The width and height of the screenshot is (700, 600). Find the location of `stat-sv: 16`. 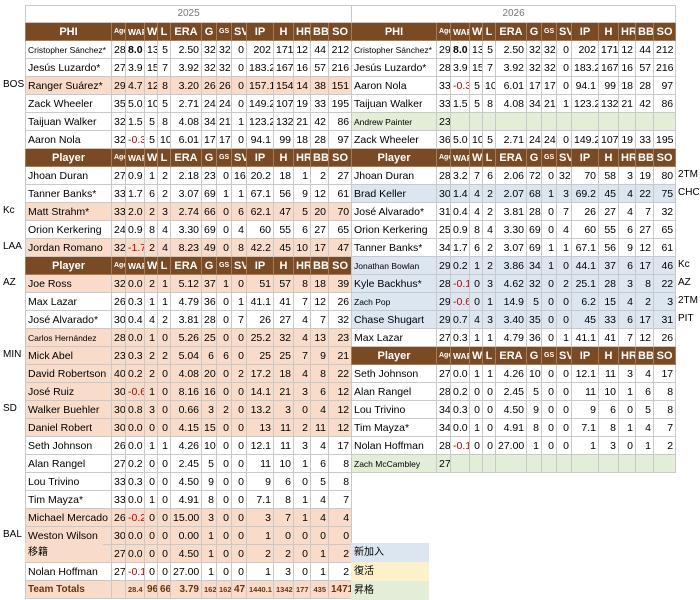

stat-sv: 16 is located at coordinates (239, 175).